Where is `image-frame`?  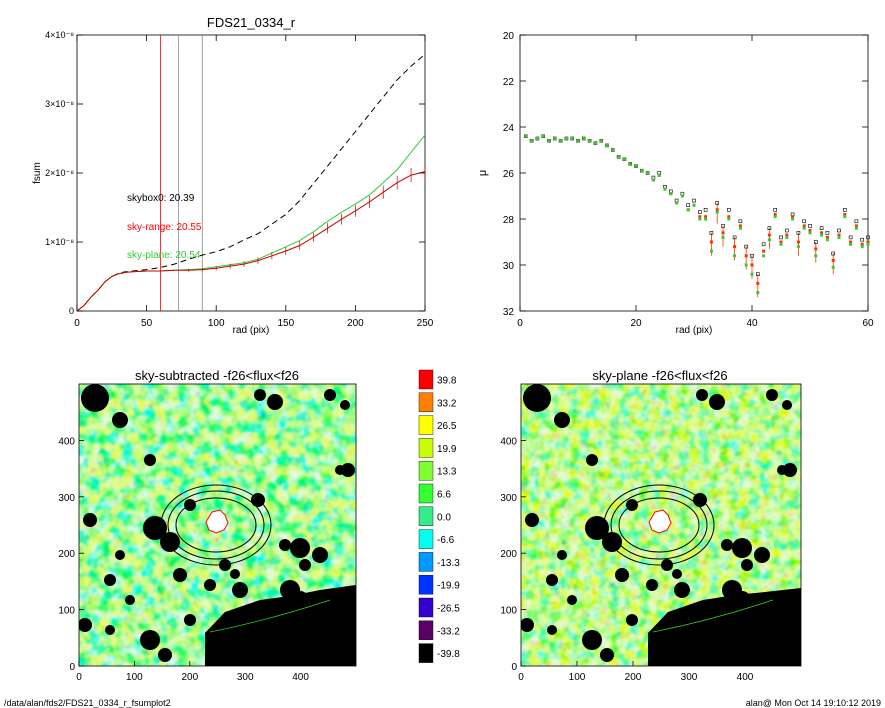 image-frame is located at coordinates (217, 525).